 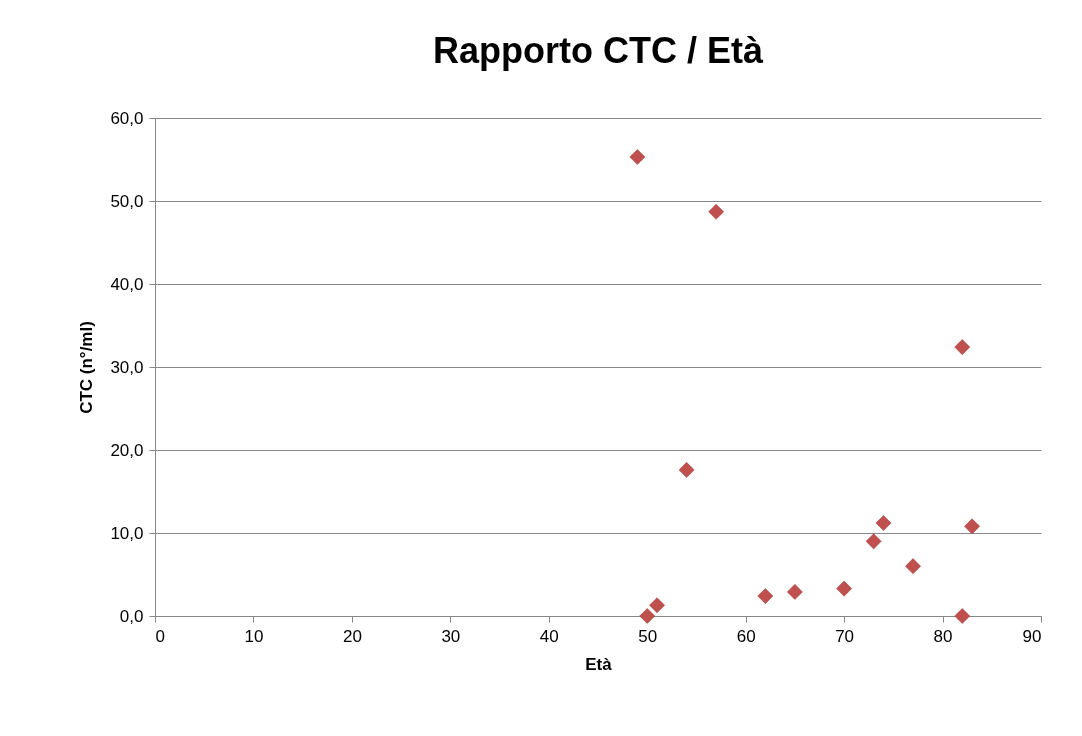 What do you see at coordinates (127, 284) in the screenshot?
I see `y-tick-label: 40,0` at bounding box center [127, 284].